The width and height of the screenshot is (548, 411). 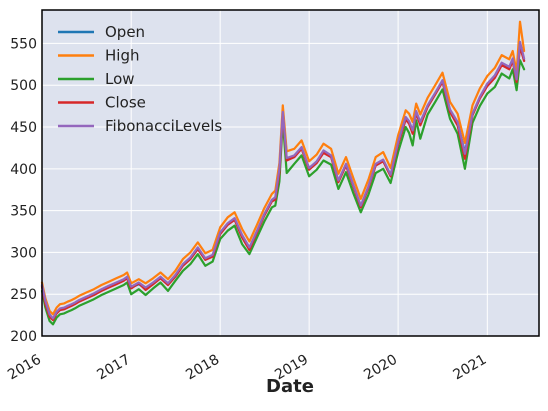 What do you see at coordinates (23, 44) in the screenshot?
I see `y-tick-label: 550` at bounding box center [23, 44].